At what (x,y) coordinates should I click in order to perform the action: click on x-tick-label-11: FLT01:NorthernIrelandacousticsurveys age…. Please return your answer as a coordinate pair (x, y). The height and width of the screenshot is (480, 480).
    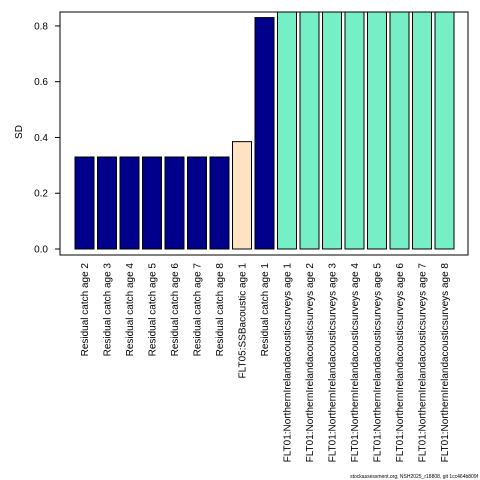
    Looking at the image, I should click on (310, 363).